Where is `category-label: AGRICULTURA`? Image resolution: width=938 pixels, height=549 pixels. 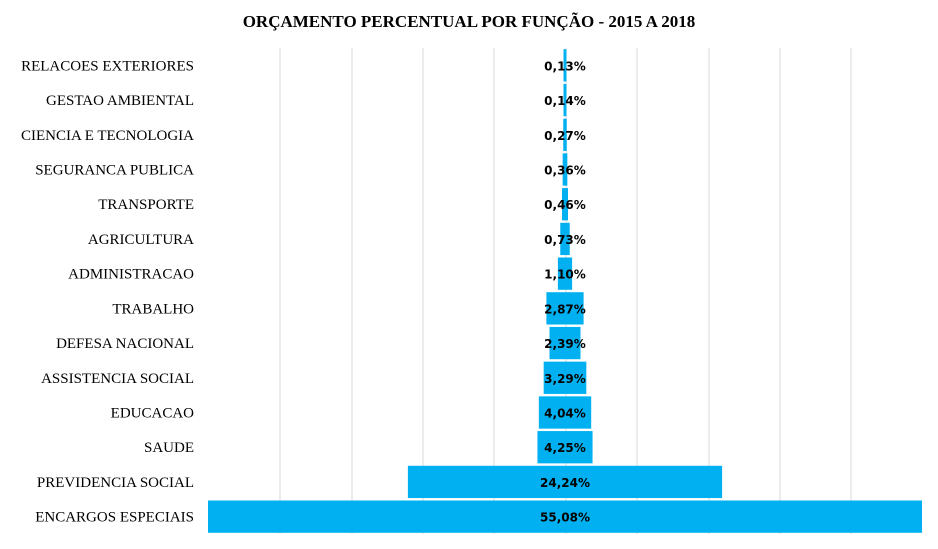
category-label: AGRICULTURA is located at coordinates (141, 240).